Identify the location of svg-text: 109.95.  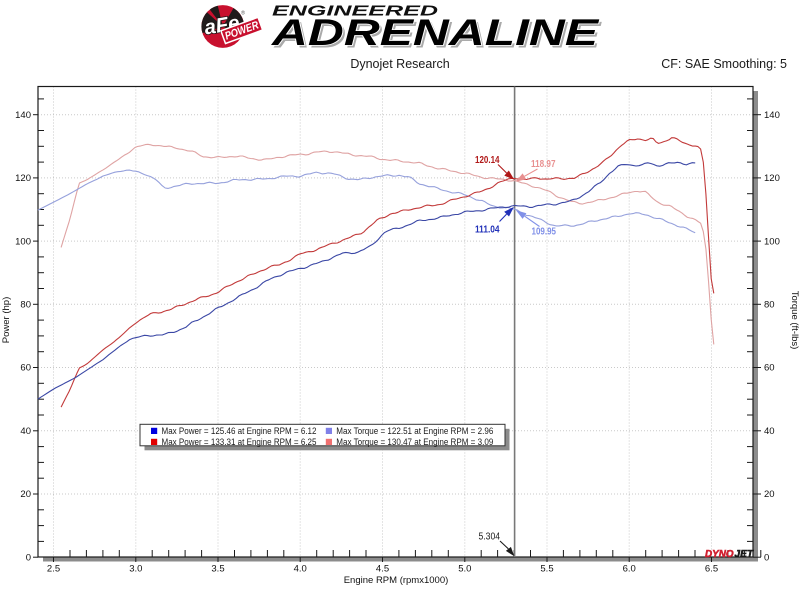
(544, 232).